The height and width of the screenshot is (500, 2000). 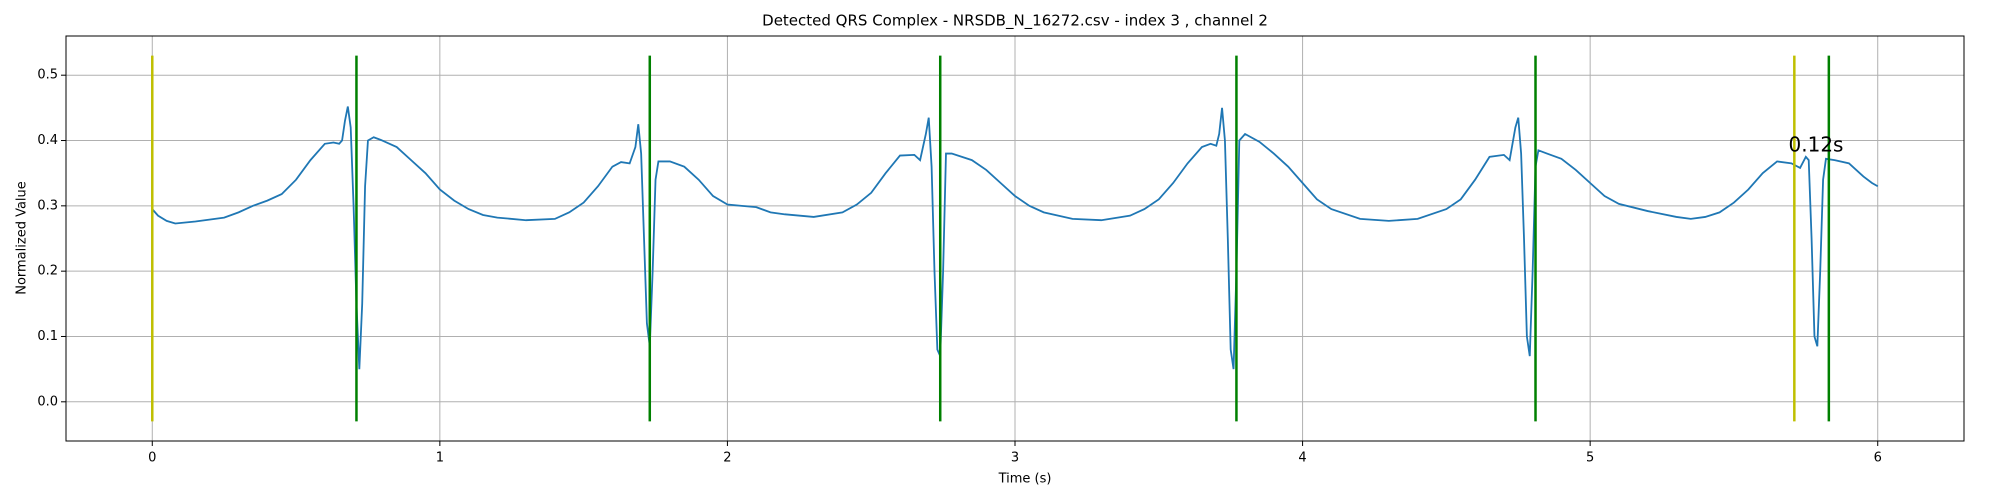 I want to click on y-tick-label: 0.3, so click(x=47, y=205).